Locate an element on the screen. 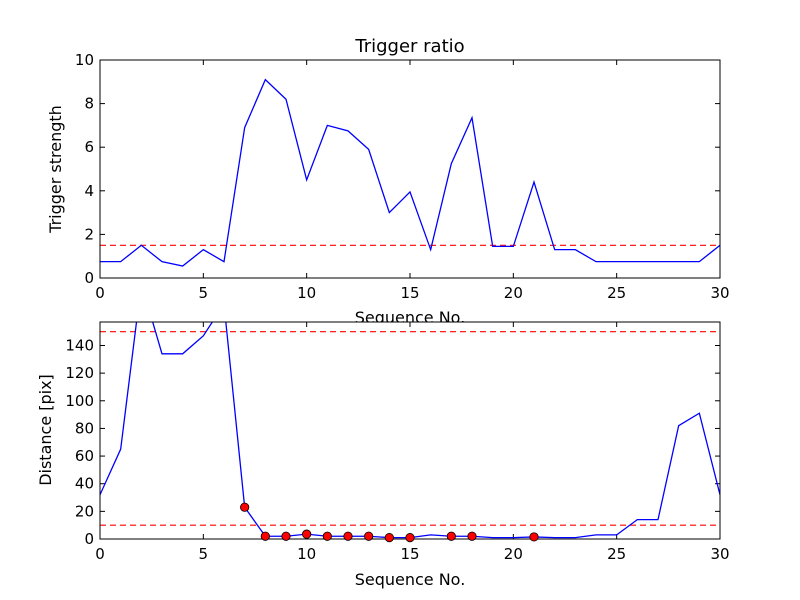 The height and width of the screenshot is (600, 800). y-tick-label: 120 is located at coordinates (79, 373).